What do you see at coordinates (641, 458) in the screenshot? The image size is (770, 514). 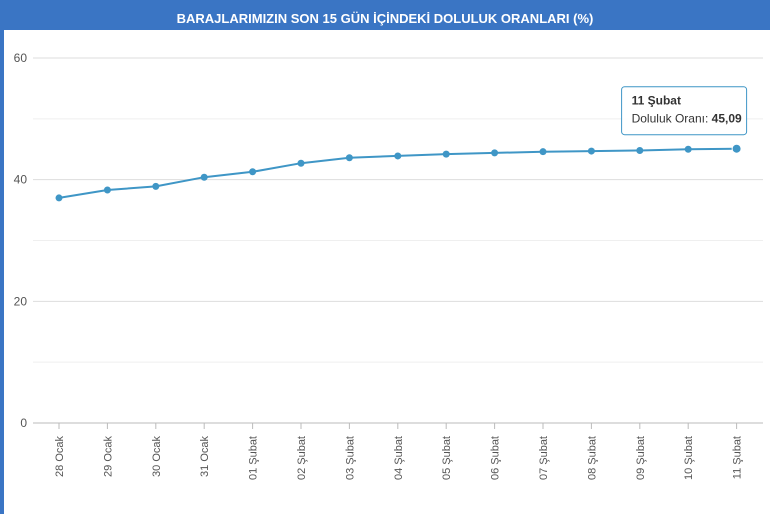 I see `x-tick-label: 09 Şubat` at bounding box center [641, 458].